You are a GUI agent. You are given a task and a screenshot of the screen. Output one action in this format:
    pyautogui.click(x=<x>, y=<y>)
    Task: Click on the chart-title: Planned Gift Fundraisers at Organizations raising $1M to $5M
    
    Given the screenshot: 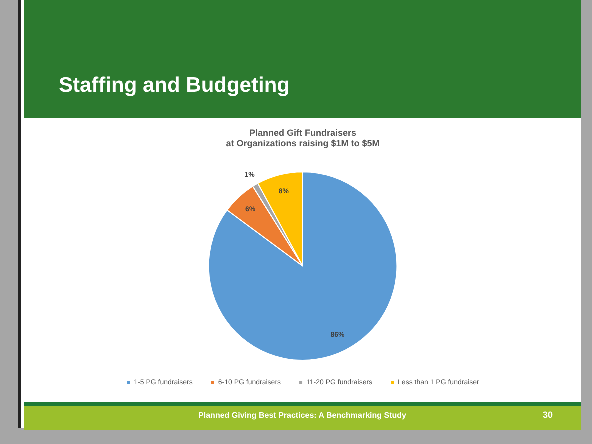 What is the action you would take?
    pyautogui.click(x=303, y=138)
    